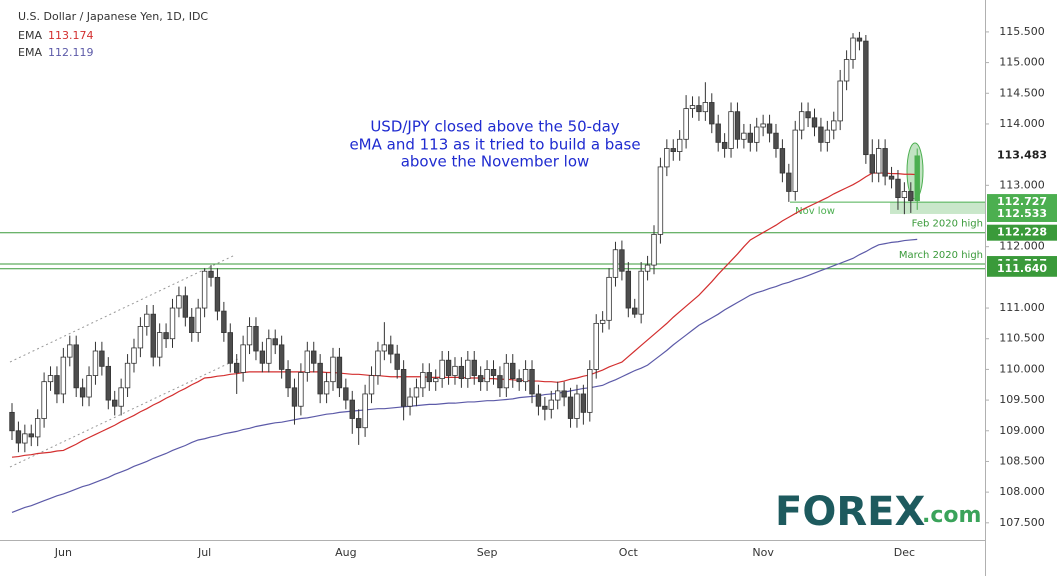  What do you see at coordinates (487, 552) in the screenshot?
I see `x-tick-label: Sep` at bounding box center [487, 552].